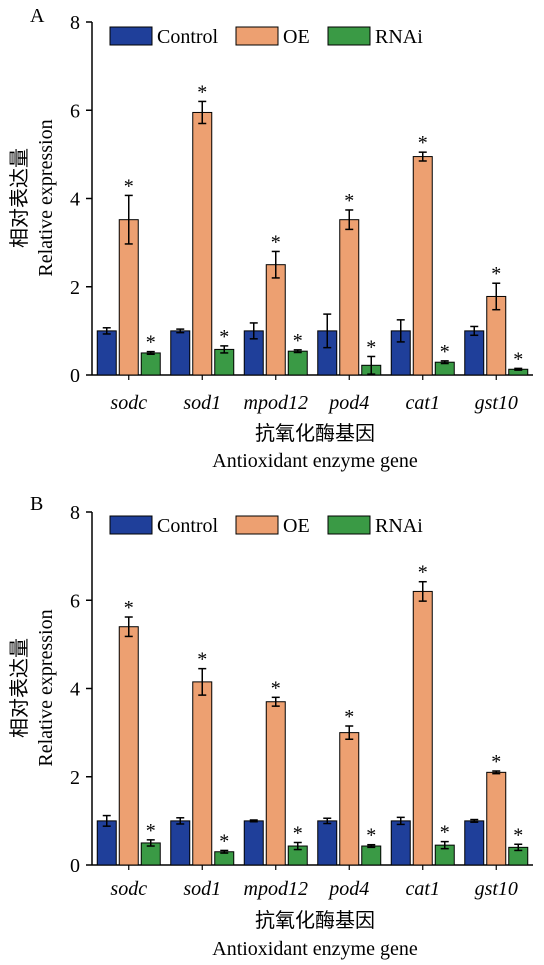 This screenshot has width=544, height=965. I want to click on panel-a-significance-rnai-cat1: *, so click(445, 352).